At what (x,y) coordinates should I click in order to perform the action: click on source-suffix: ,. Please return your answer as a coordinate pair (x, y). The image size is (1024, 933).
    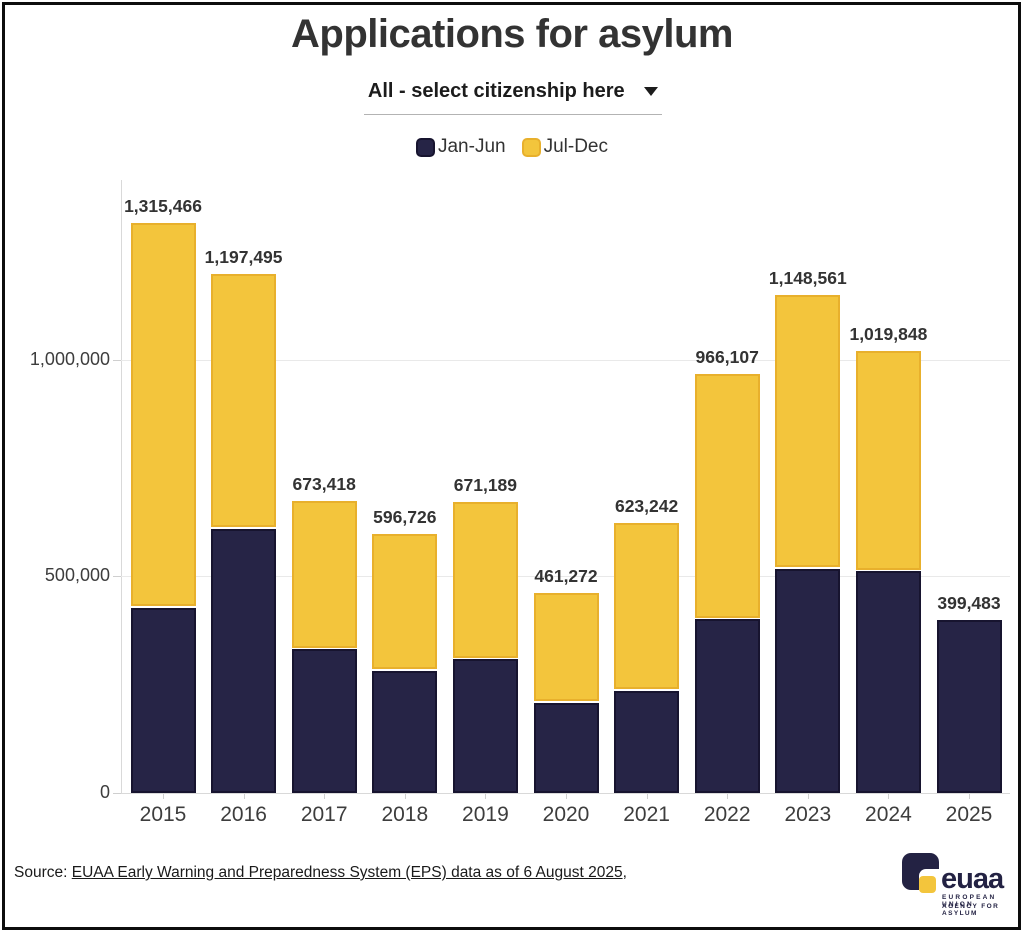
    Looking at the image, I should click on (624, 872).